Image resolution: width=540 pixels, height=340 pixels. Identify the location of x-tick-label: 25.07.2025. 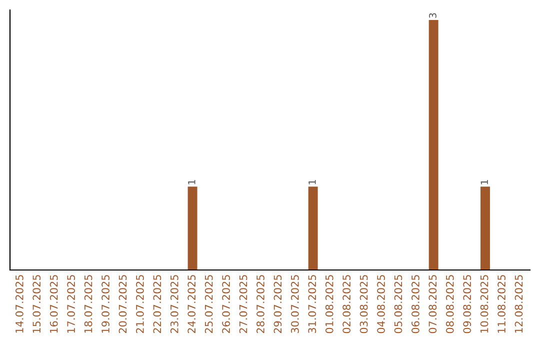
(208, 304).